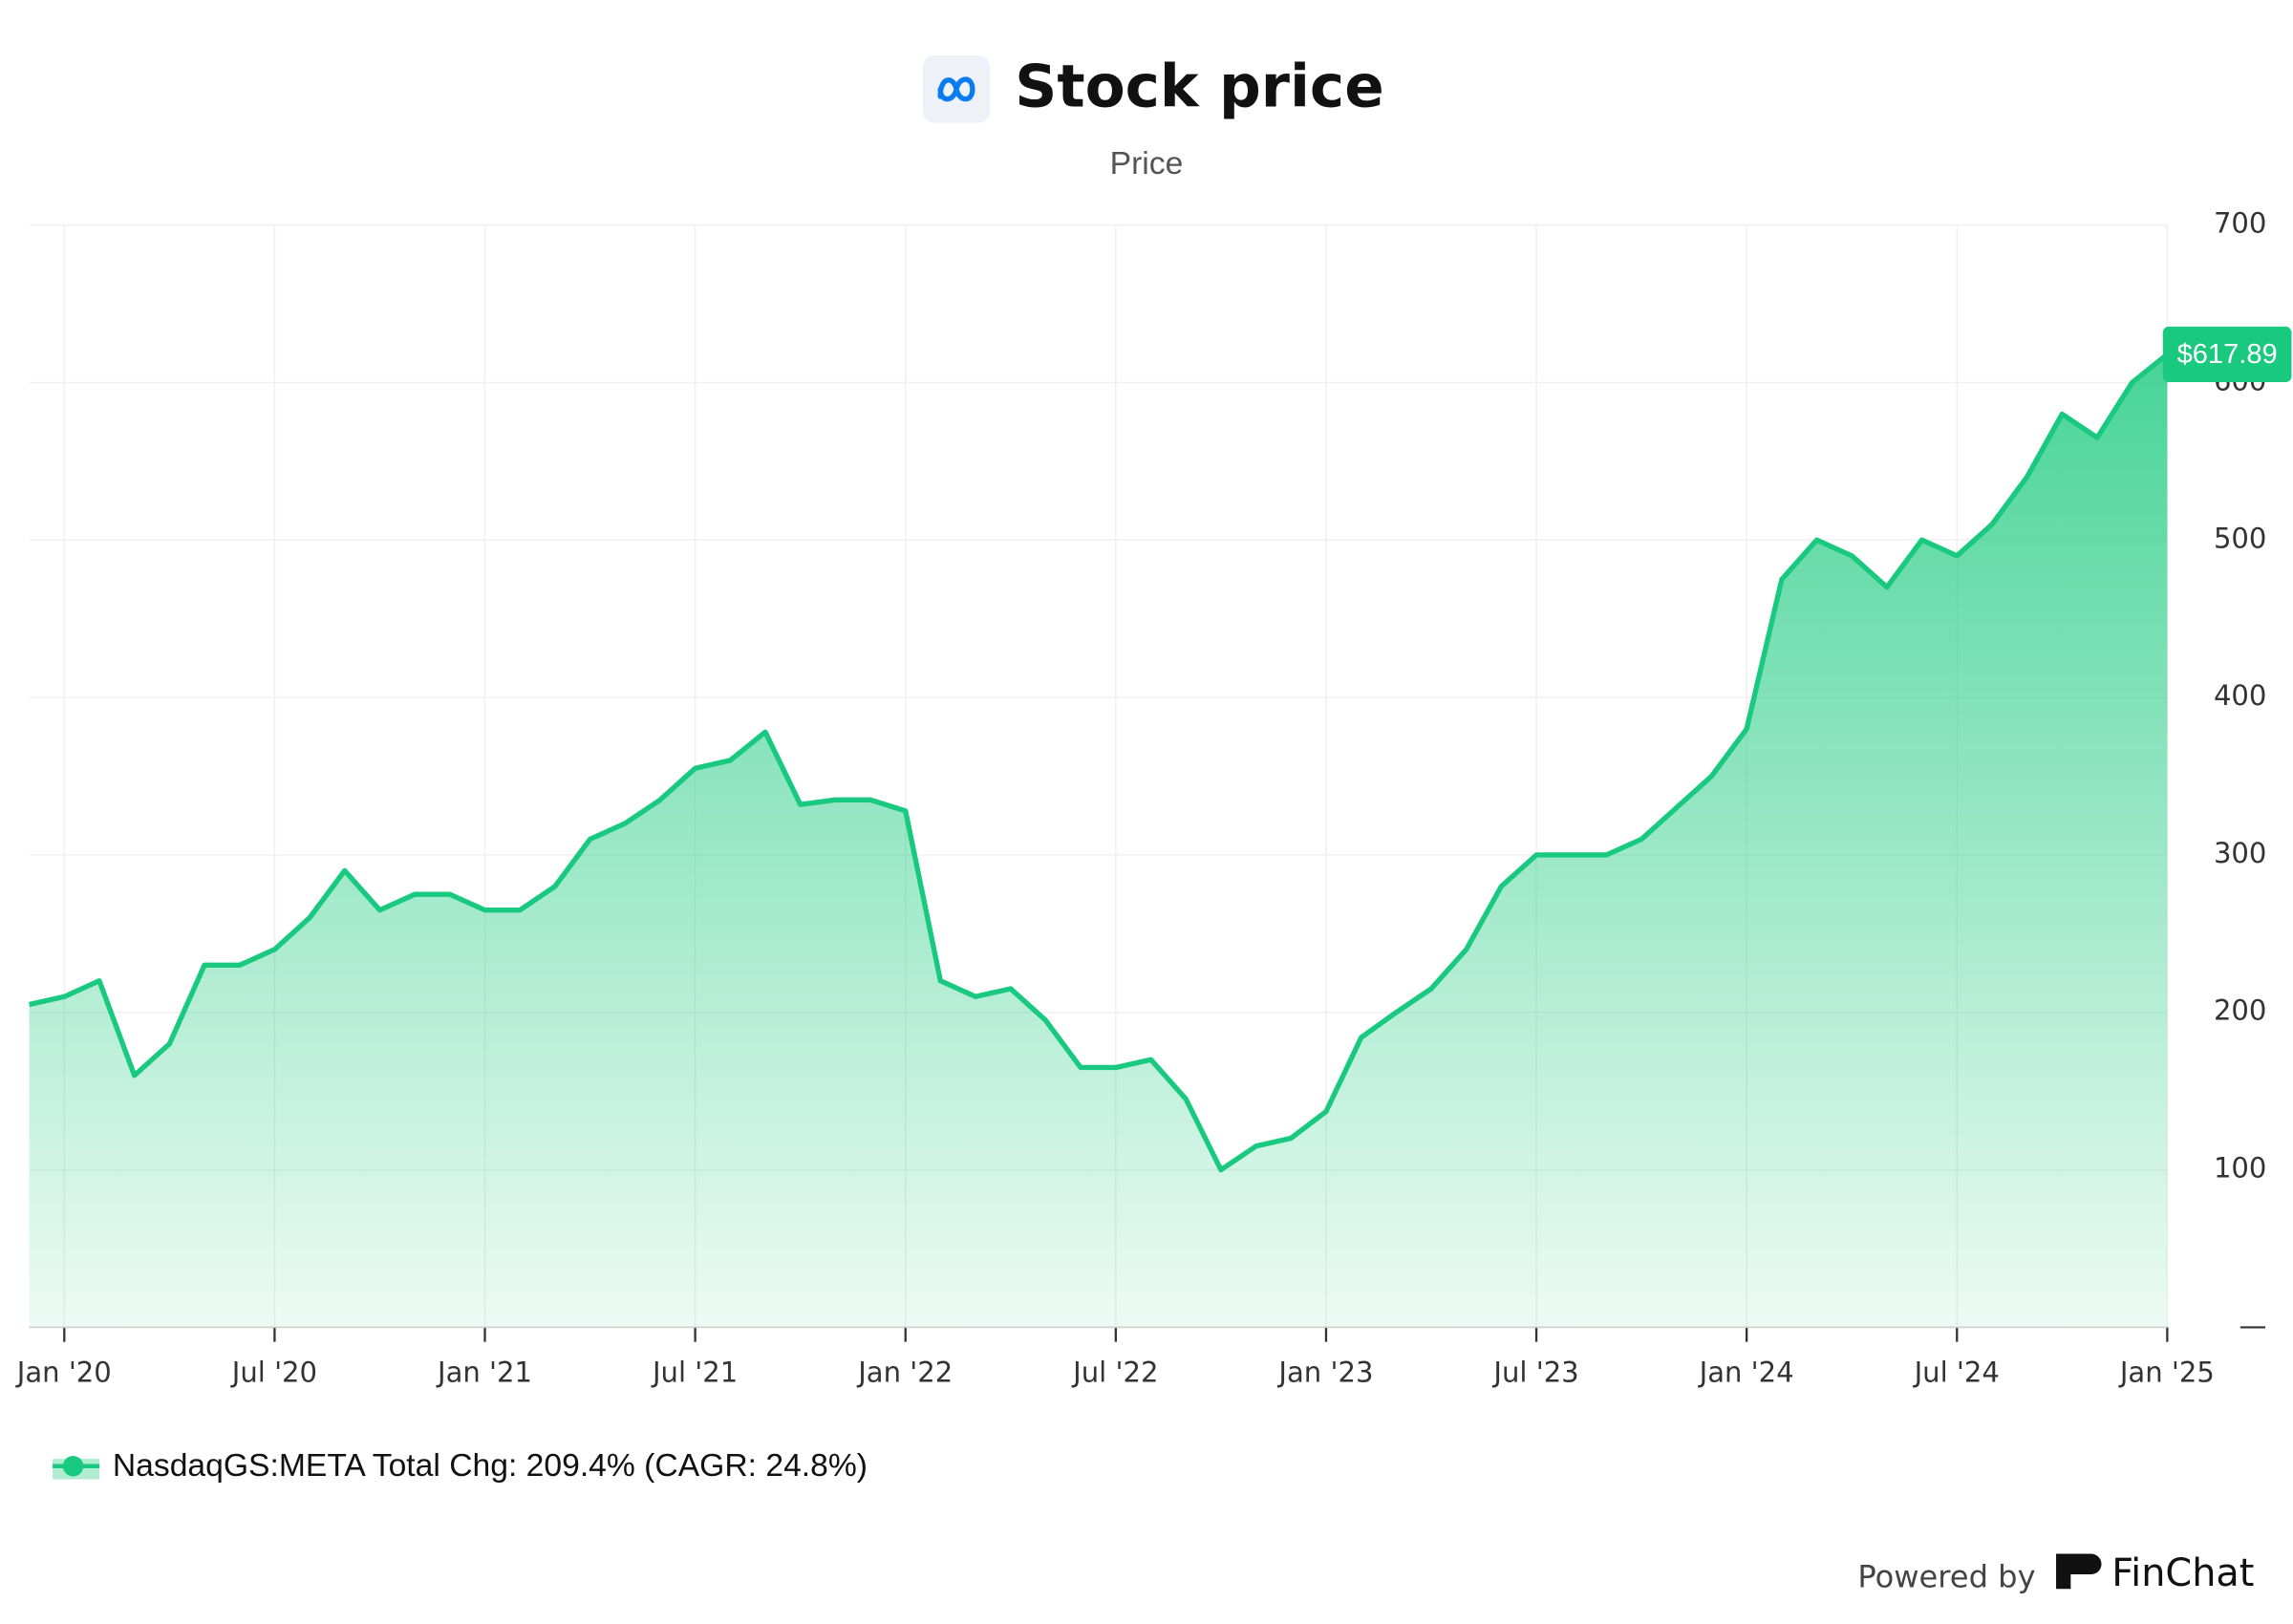 This screenshot has height=1624, width=2293. Describe the element at coordinates (956, 89) in the screenshot. I see `meta-logo` at that location.